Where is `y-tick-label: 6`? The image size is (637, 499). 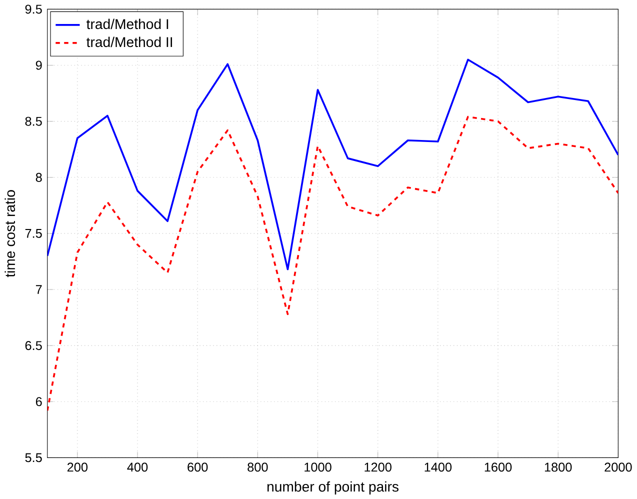
y-tick-label: 6 is located at coordinates (39, 401).